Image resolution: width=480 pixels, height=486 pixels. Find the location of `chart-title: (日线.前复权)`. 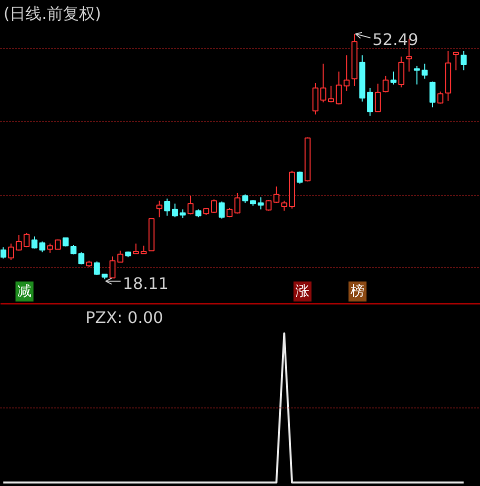

chart-title: (日线.前复权) is located at coordinates (53, 13).